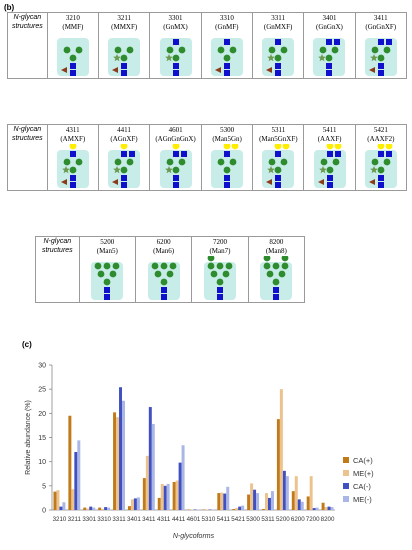 This screenshot has width=412, height=550. I want to click on x-tick-label: 3210, so click(60, 519).